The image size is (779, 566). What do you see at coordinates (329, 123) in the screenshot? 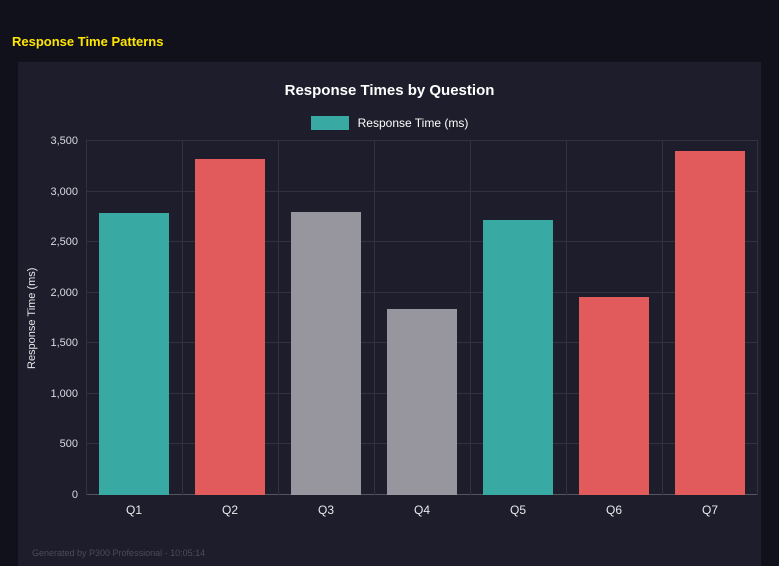
I see `legend-swatch` at bounding box center [329, 123].